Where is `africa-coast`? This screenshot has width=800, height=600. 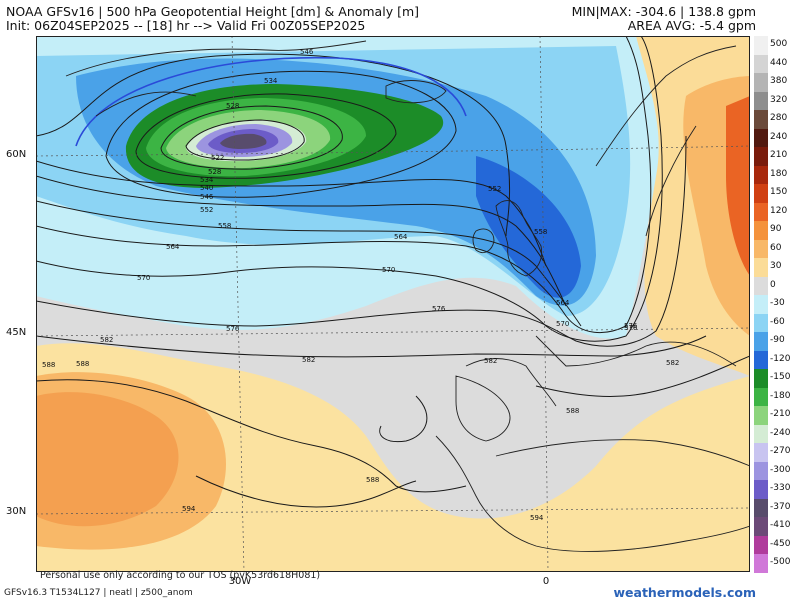 africa-coast is located at coordinates (592, 493).